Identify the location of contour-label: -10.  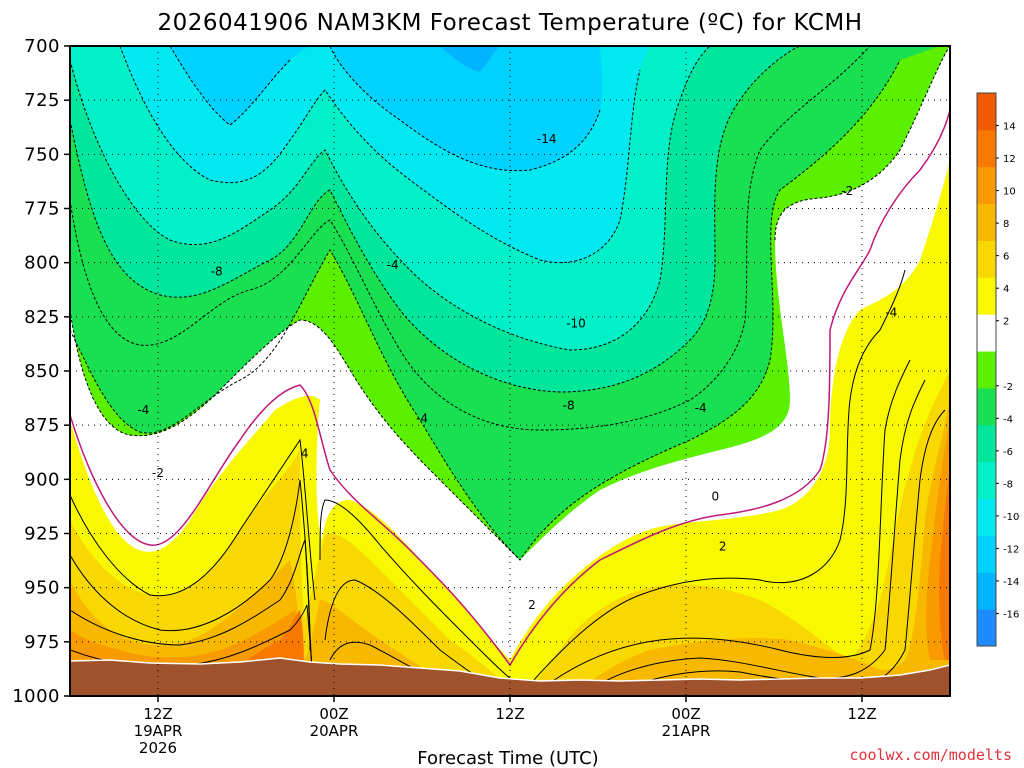
(576, 323).